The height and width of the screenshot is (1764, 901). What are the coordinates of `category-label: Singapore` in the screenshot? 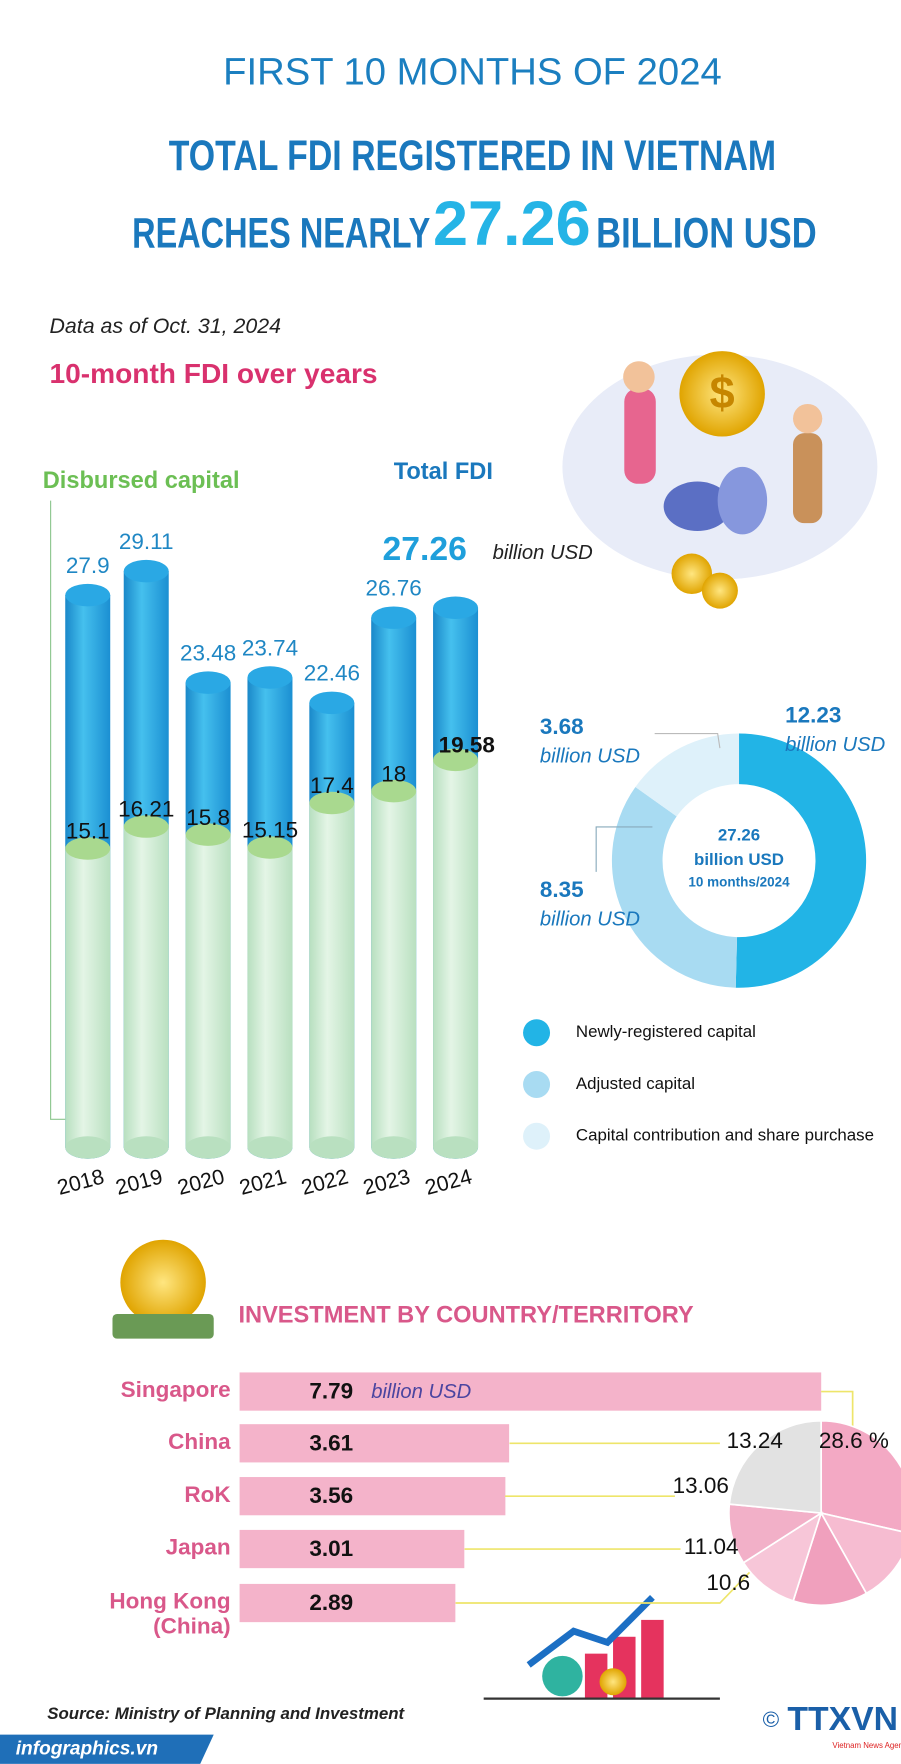 It's located at (175, 1390).